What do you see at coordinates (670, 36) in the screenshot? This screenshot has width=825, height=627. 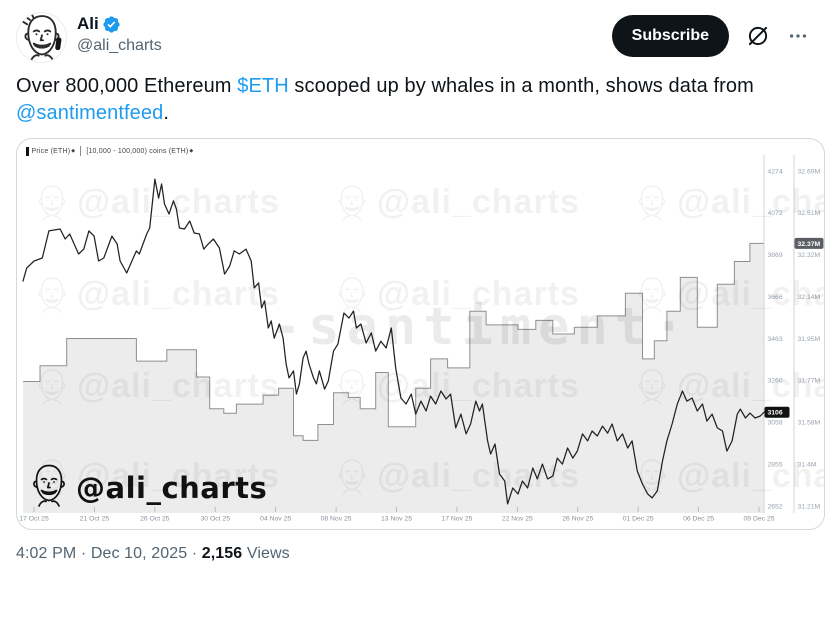 I see `subscribe-button: Subscribe` at bounding box center [670, 36].